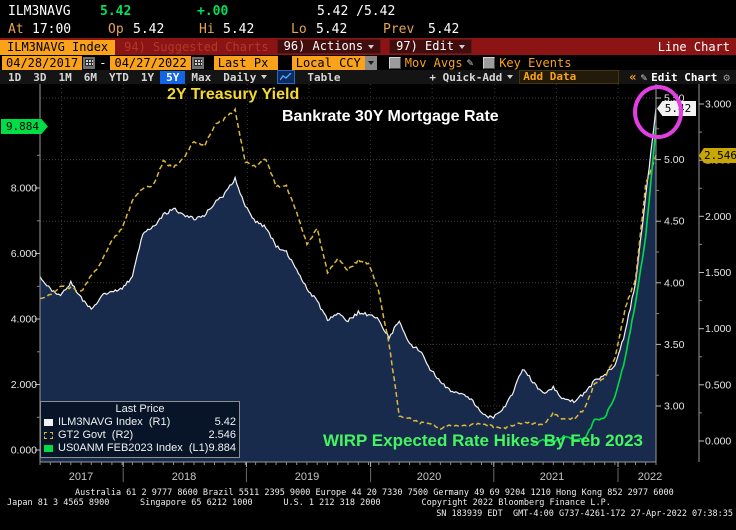  What do you see at coordinates (650, 477) in the screenshot?
I see `x-axis-year-label: 2022` at bounding box center [650, 477].